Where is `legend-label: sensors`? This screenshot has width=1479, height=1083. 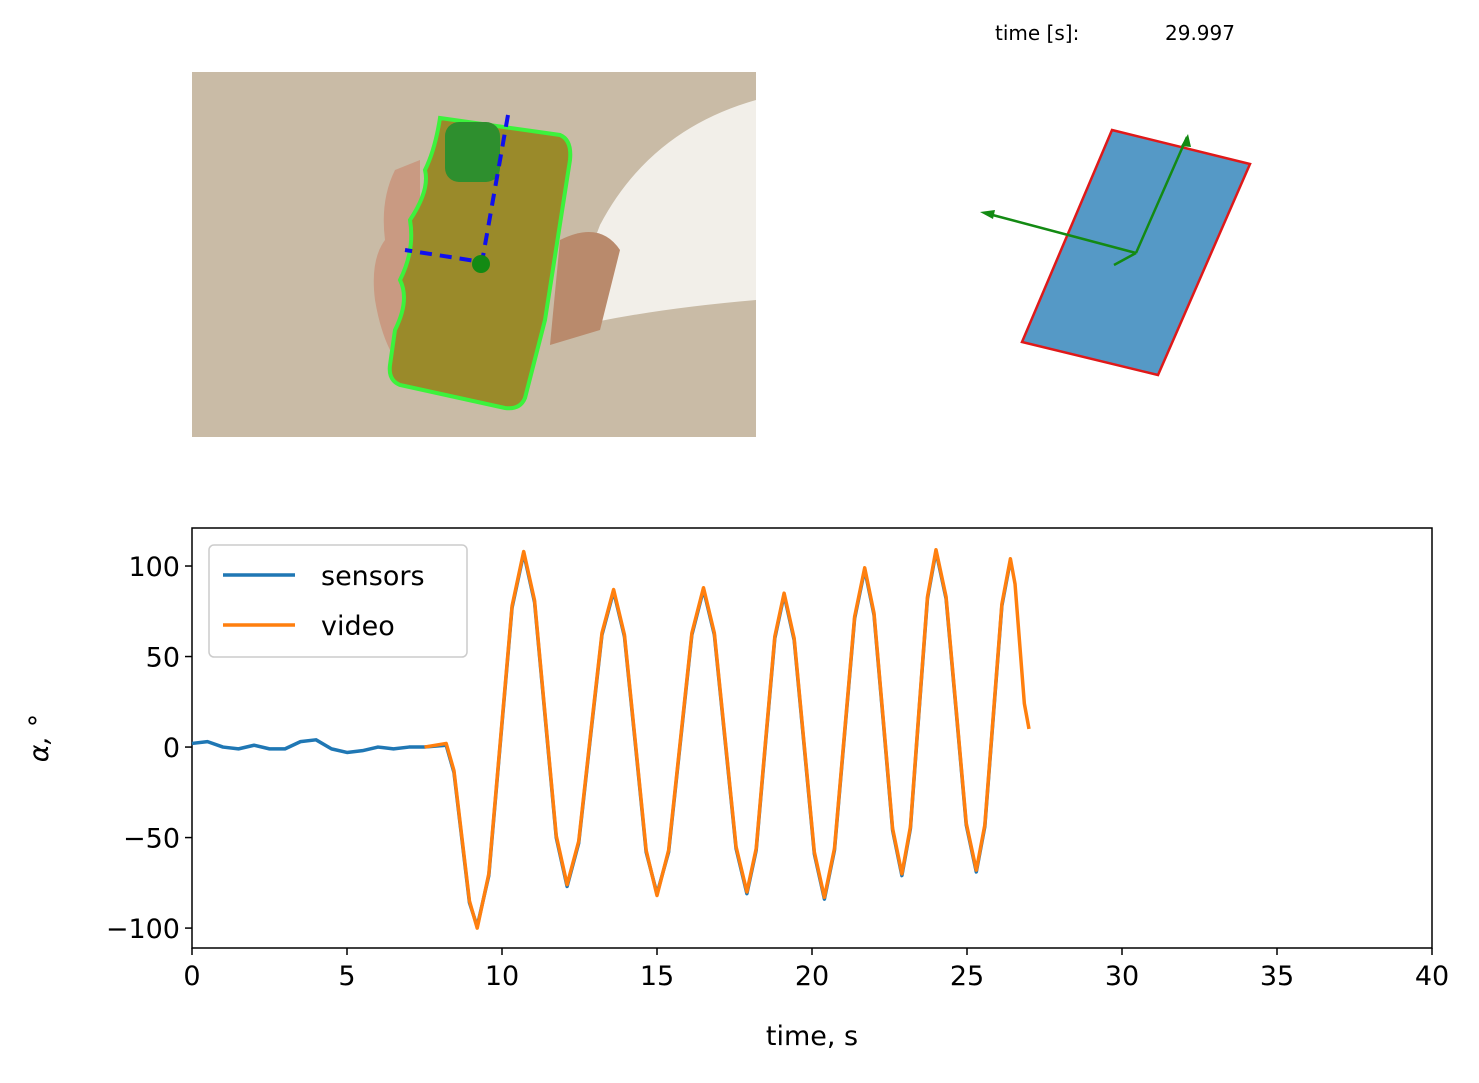 legend-label: sensors is located at coordinates (373, 576).